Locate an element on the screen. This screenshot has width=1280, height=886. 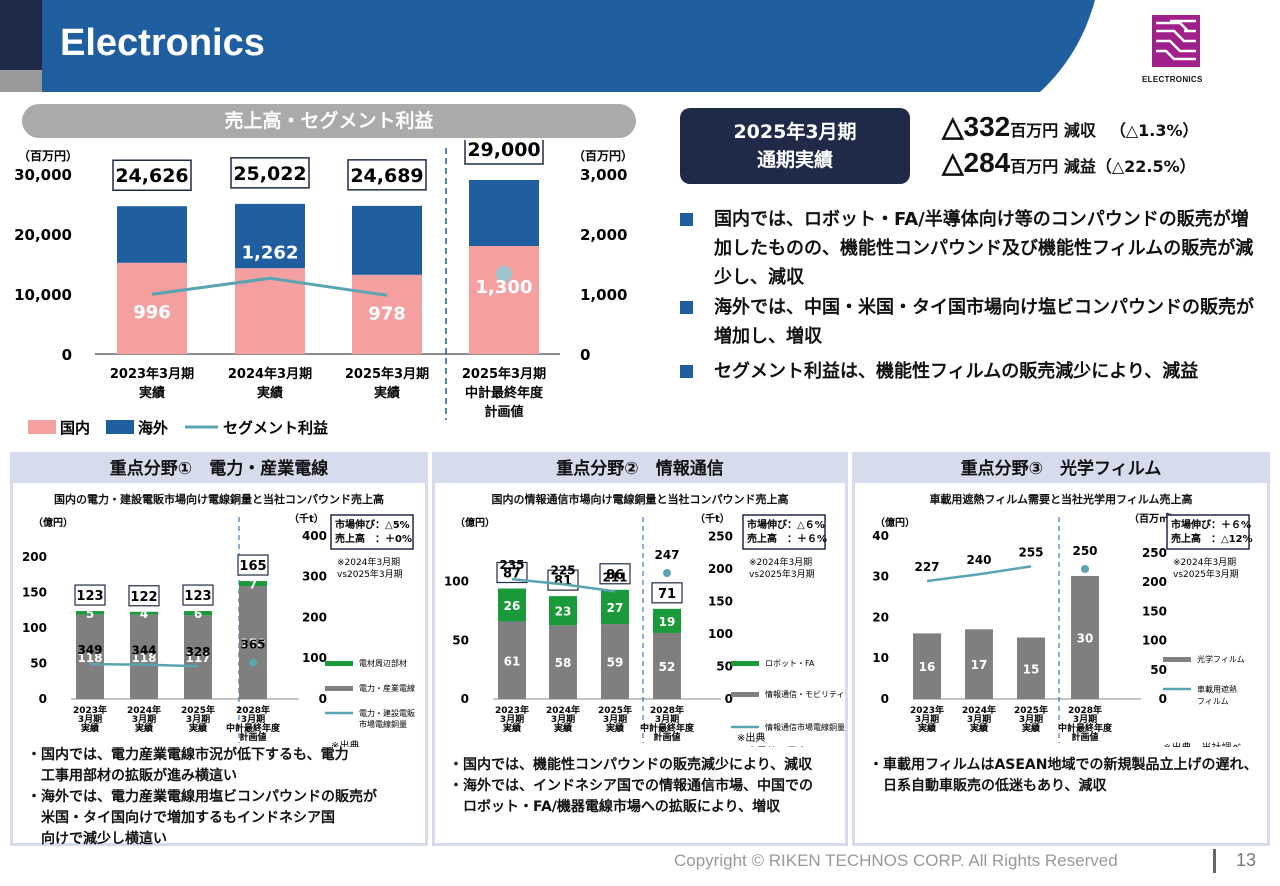
legend-swatch-domestic is located at coordinates (42, 427).